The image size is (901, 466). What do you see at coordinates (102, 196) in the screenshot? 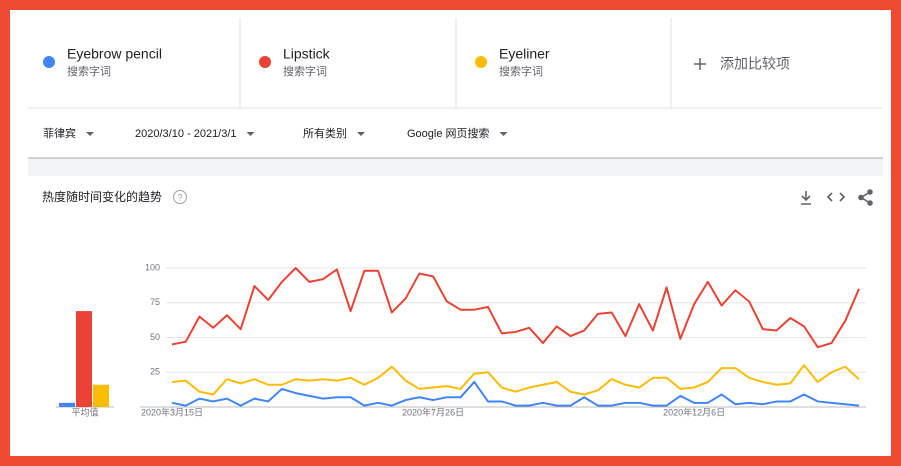
I see `card-title: 热度随时间变化的趋势` at bounding box center [102, 196].